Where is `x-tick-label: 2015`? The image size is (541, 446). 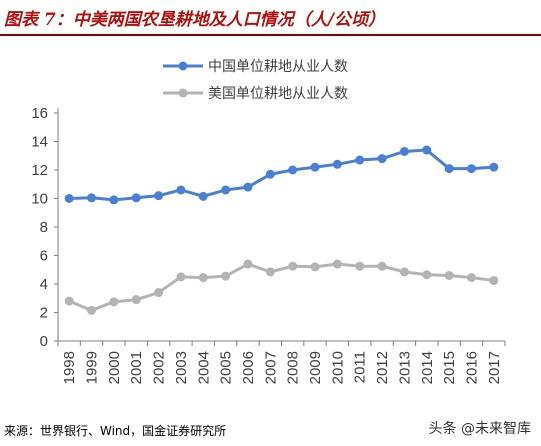 x-tick-label: 2015 is located at coordinates (449, 367).